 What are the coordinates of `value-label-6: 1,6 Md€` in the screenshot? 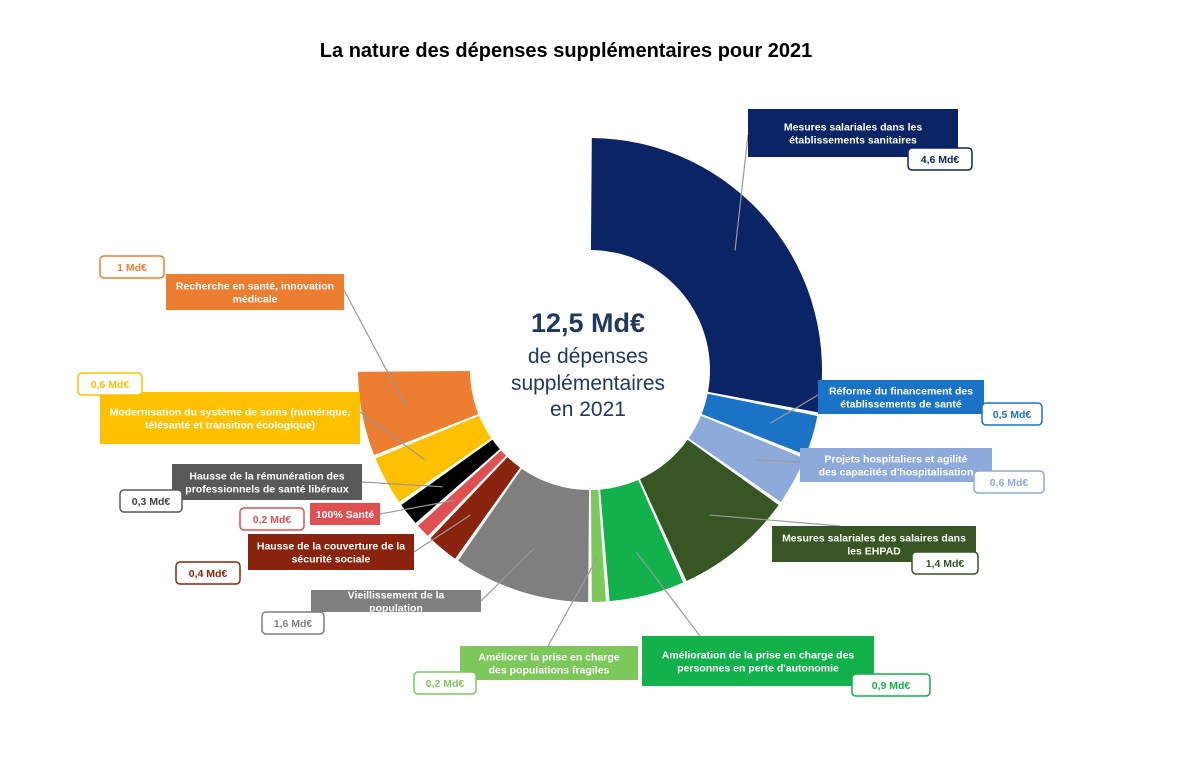 It's located at (293, 624).